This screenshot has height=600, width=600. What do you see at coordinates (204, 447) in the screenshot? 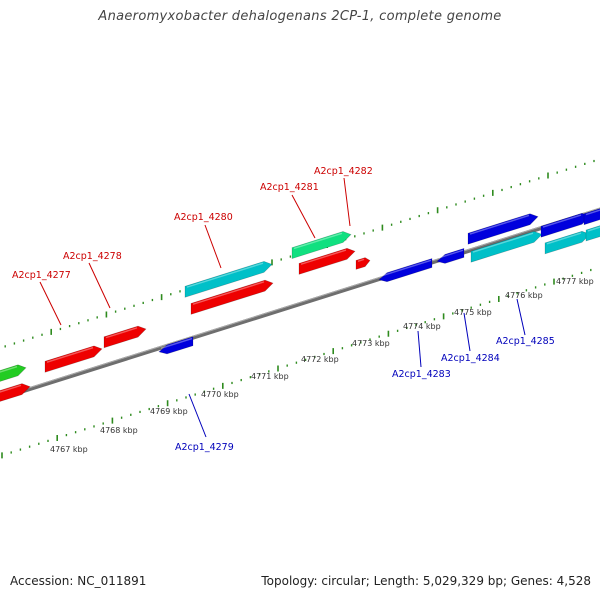
I see `gene-label-bottom: A2cp1_4279` at bounding box center [204, 447].